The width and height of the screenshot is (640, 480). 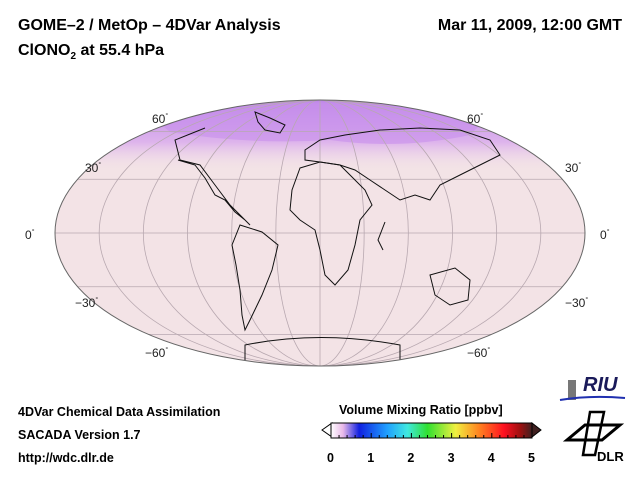 I want to click on latitude-label-left: 60°, so click(x=160, y=119).